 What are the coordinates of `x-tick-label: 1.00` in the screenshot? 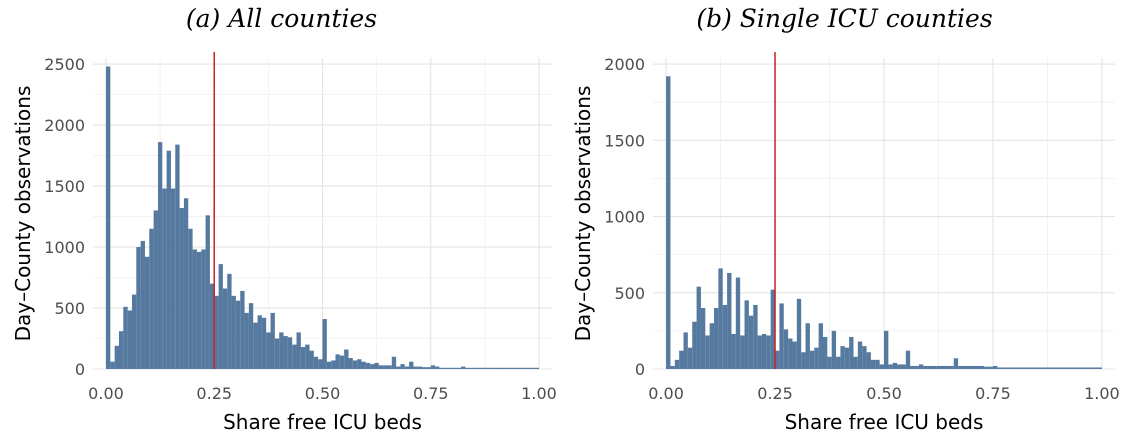 It's located at (1102, 393).